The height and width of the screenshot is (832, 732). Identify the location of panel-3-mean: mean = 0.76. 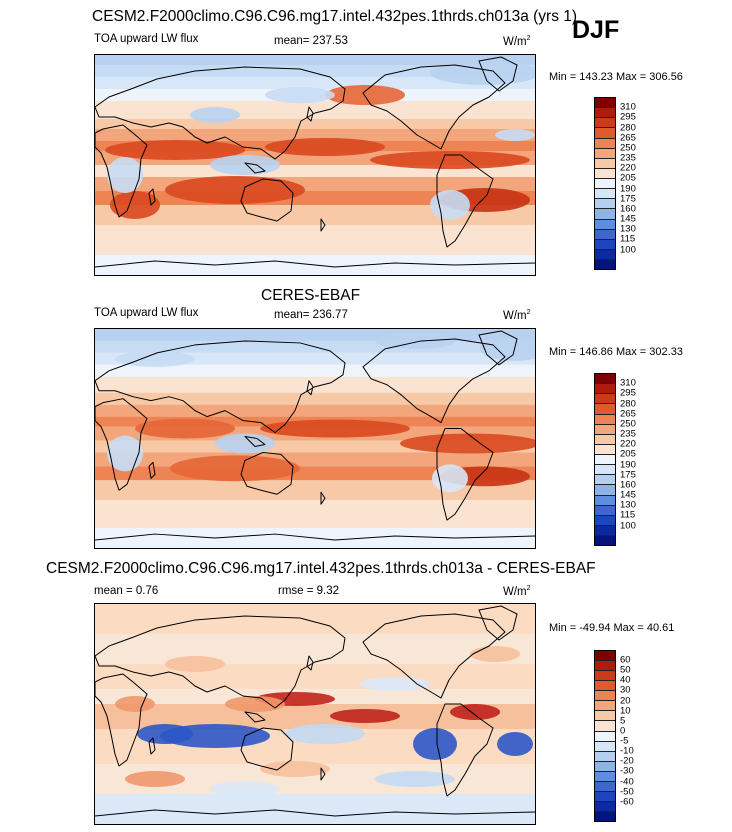
(126, 591).